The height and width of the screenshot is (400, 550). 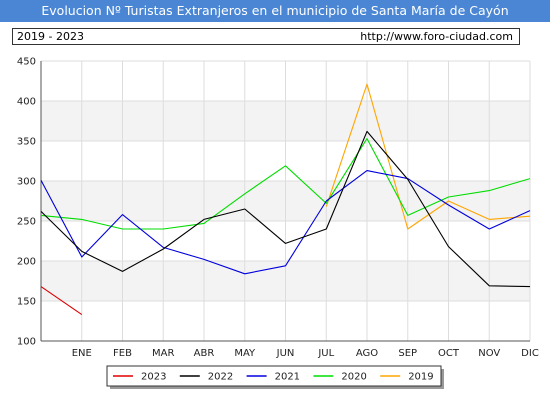 I want to click on y-tick-label: 400, so click(x=26, y=102).